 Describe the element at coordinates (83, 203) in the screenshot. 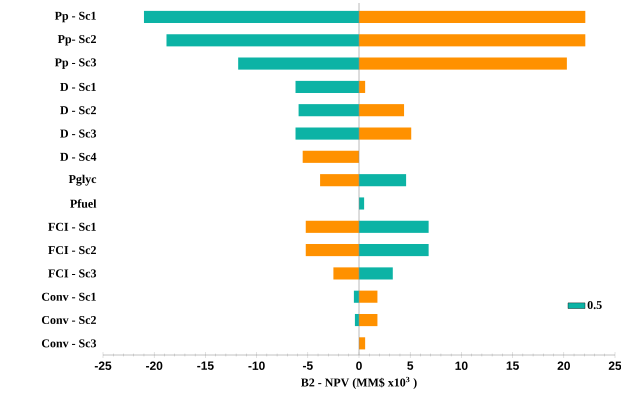

I see `y-tick-label: Pfuel` at that location.